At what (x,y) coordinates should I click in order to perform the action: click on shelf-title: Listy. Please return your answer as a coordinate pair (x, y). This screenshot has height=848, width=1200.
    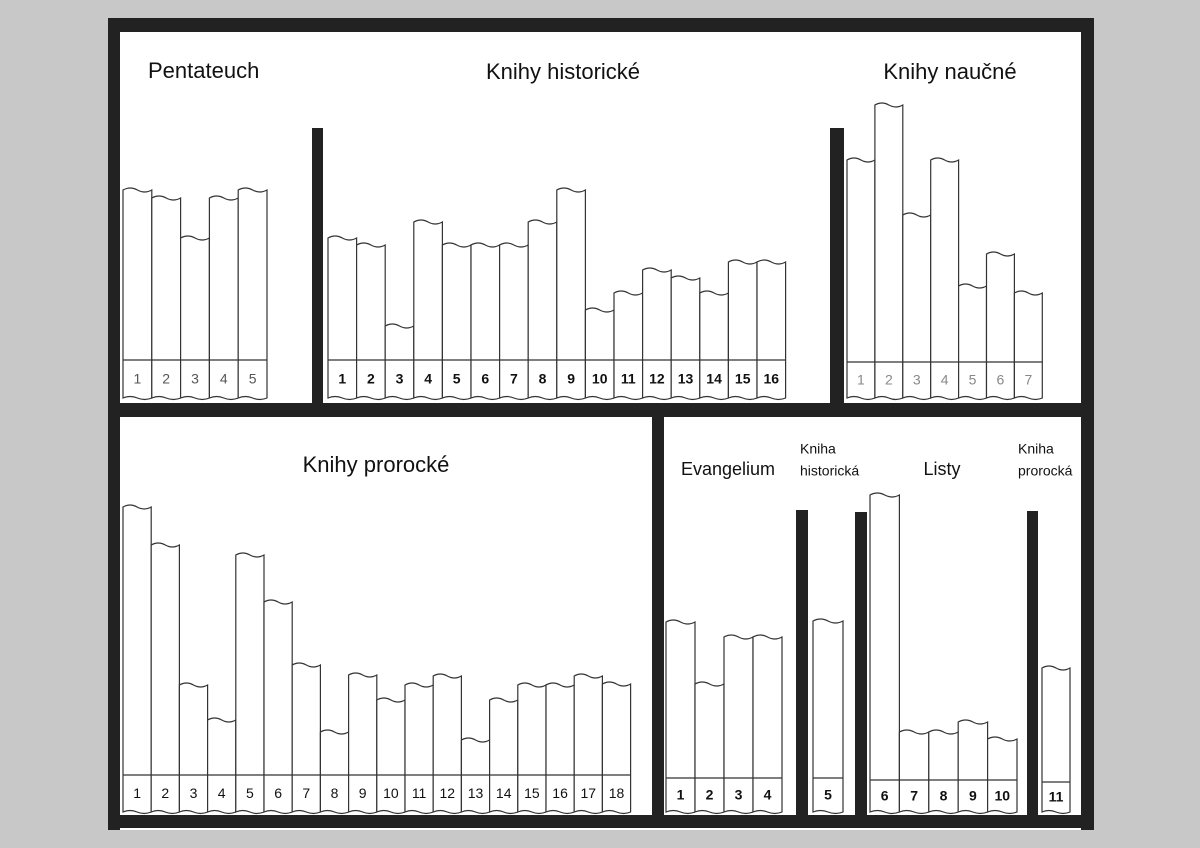
    Looking at the image, I should click on (941, 469).